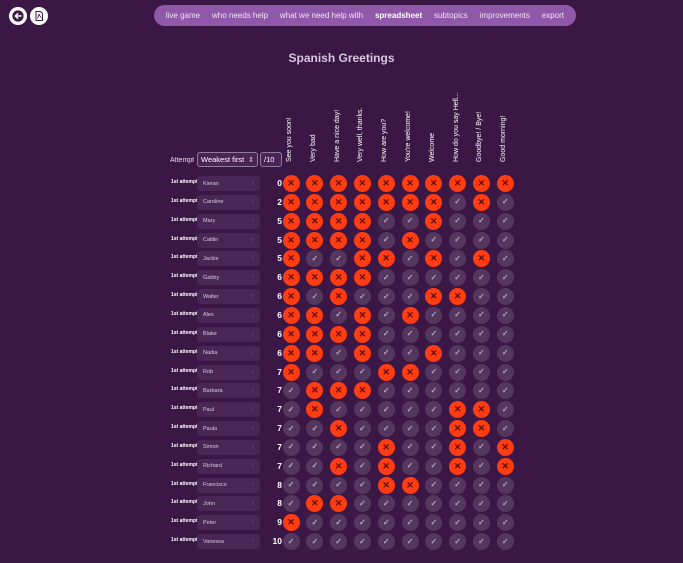 The height and width of the screenshot is (563, 683). What do you see at coordinates (228, 202) in the screenshot?
I see `student-name-button: Caroline ›` at bounding box center [228, 202].